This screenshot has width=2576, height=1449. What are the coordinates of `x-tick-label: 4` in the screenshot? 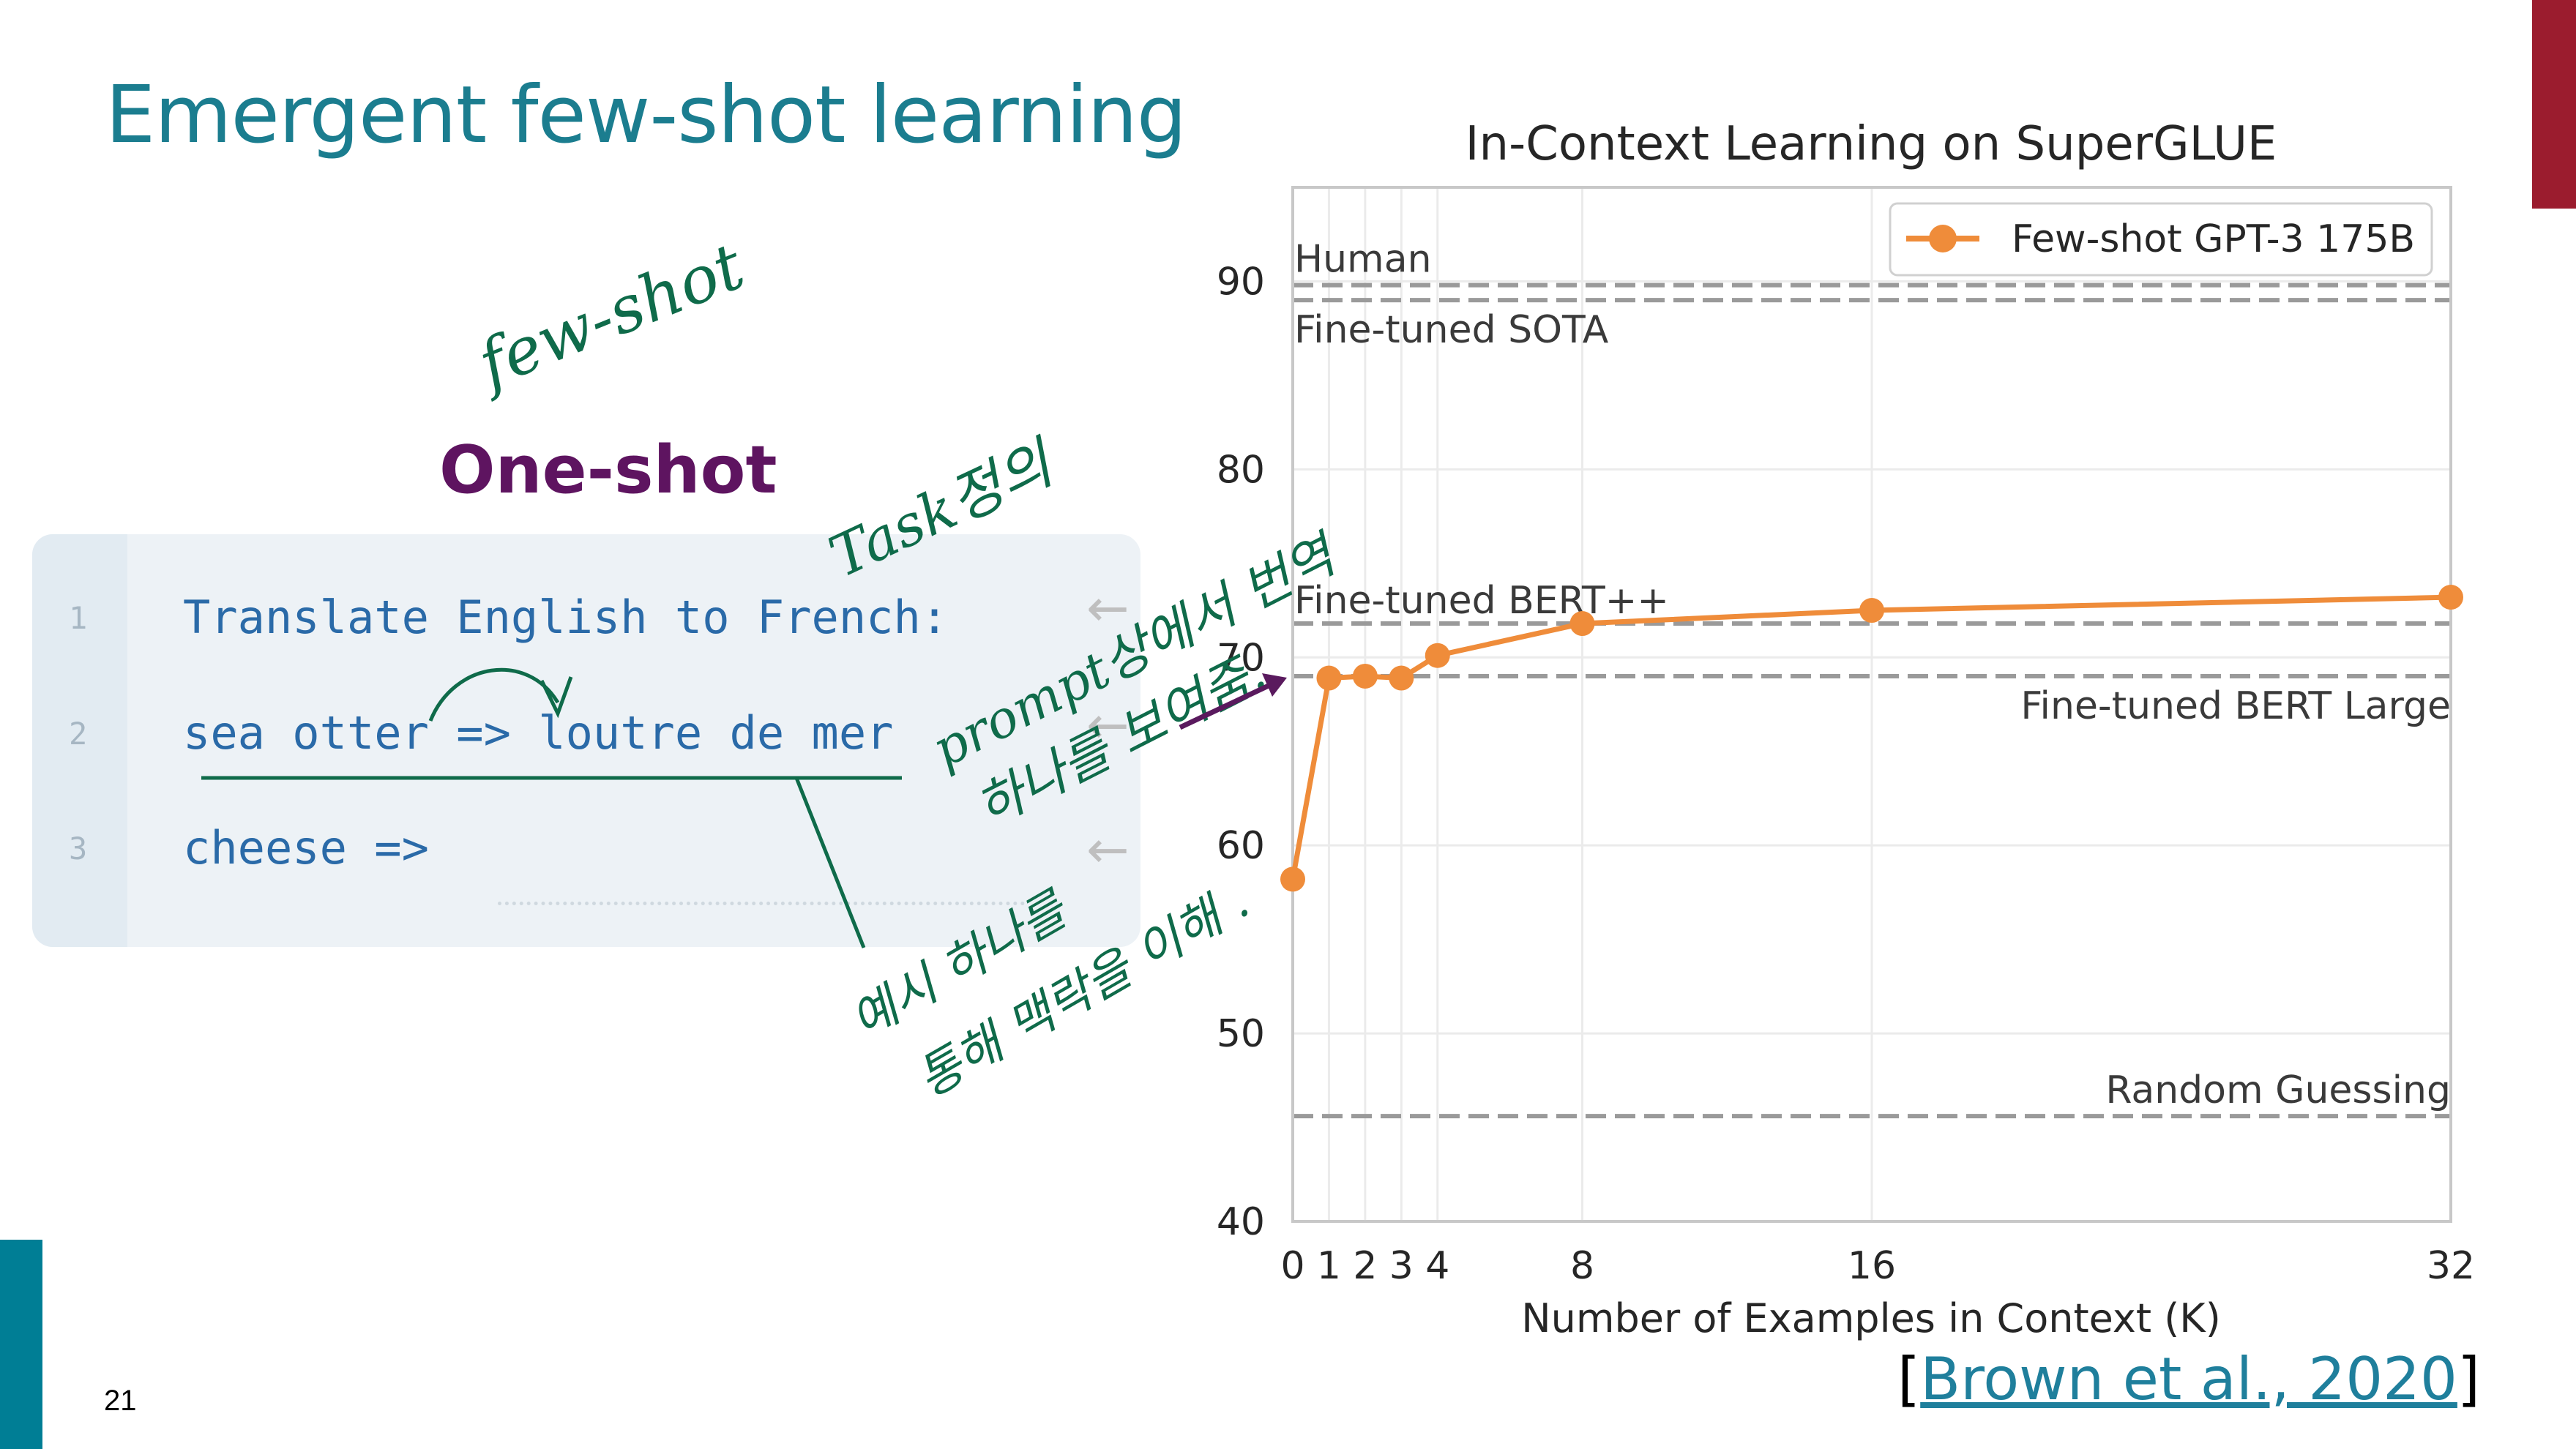 It's located at (1437, 1266).